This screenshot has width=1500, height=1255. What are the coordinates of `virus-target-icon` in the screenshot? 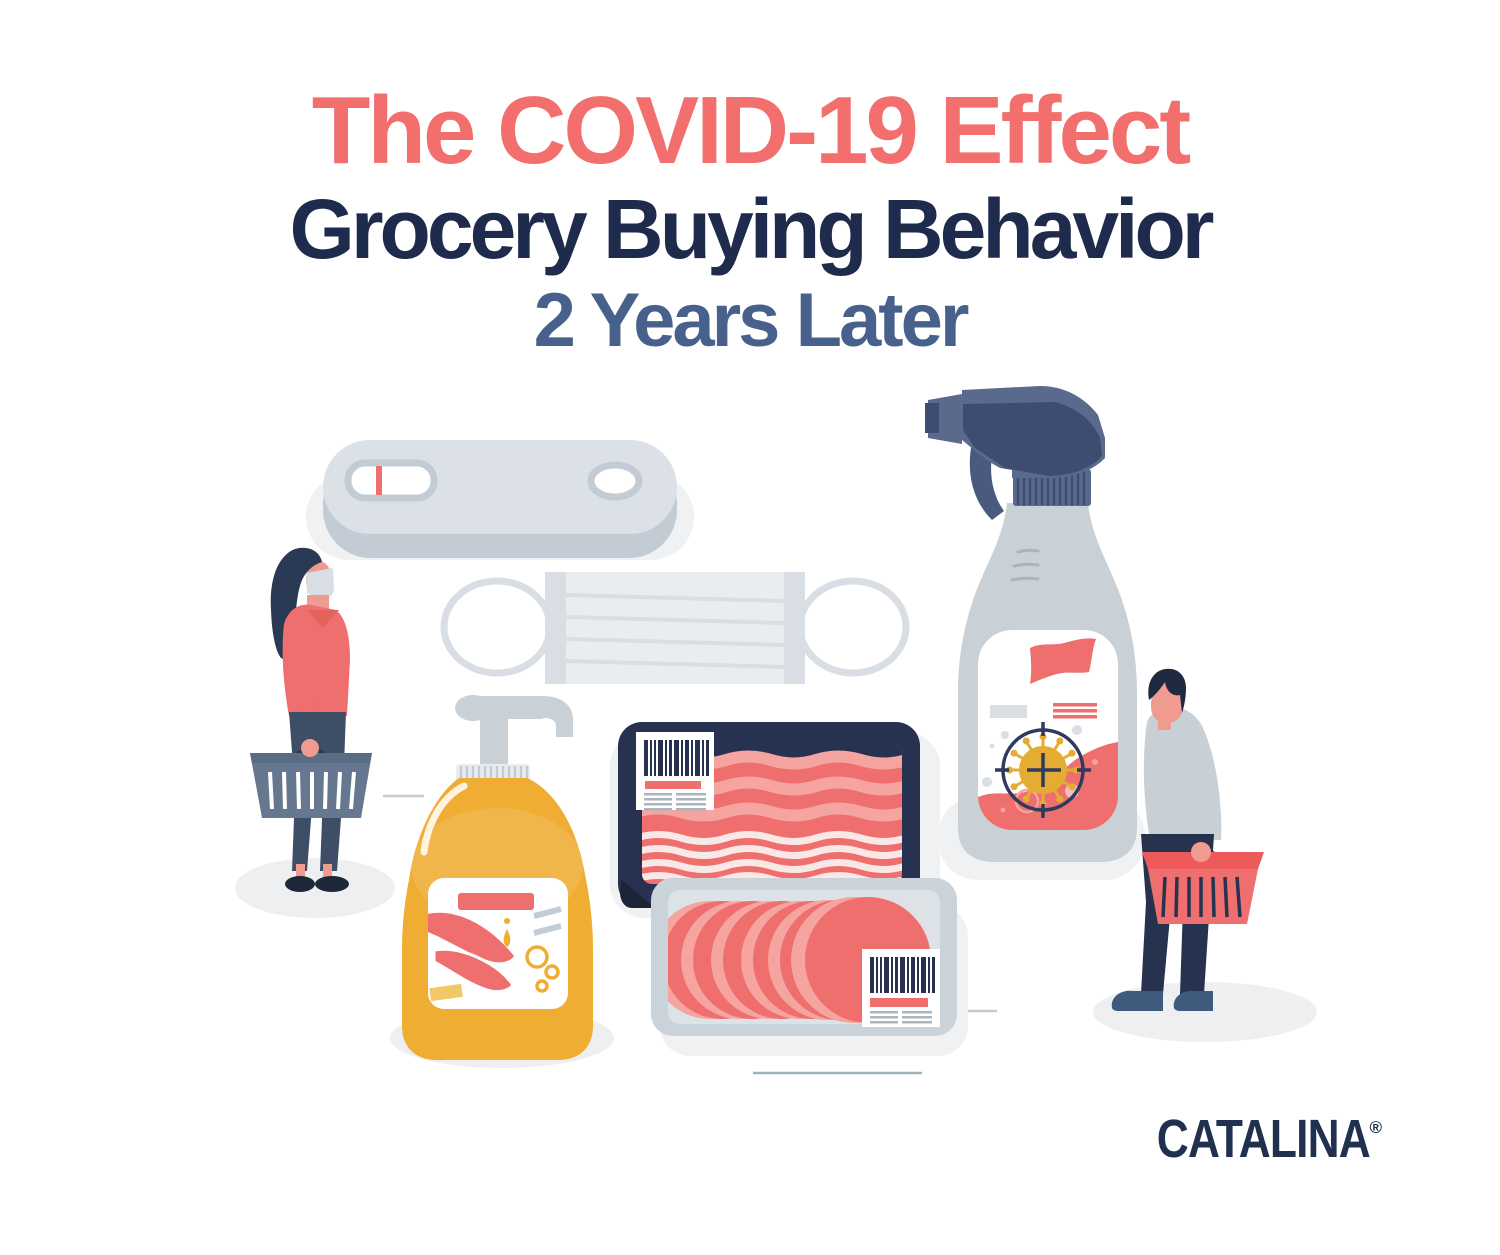 It's located at (1043, 770).